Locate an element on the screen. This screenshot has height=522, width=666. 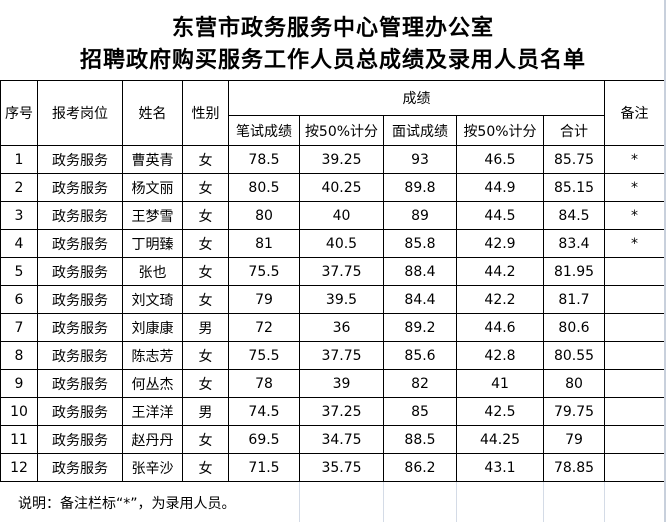
cell-interview-50: 41 is located at coordinates (500, 383).